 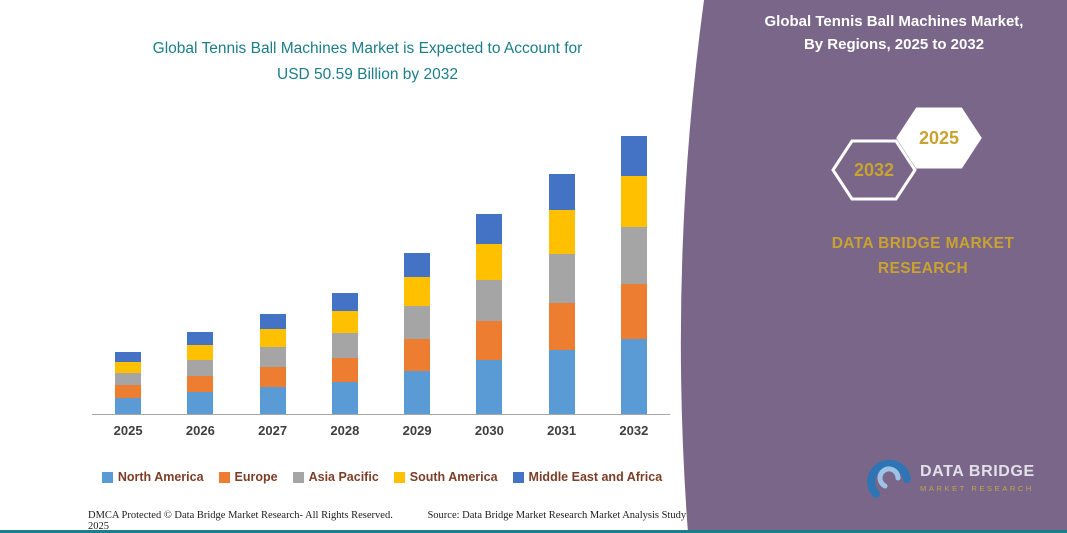 What do you see at coordinates (634, 430) in the screenshot?
I see `x-axis-label: 2032` at bounding box center [634, 430].